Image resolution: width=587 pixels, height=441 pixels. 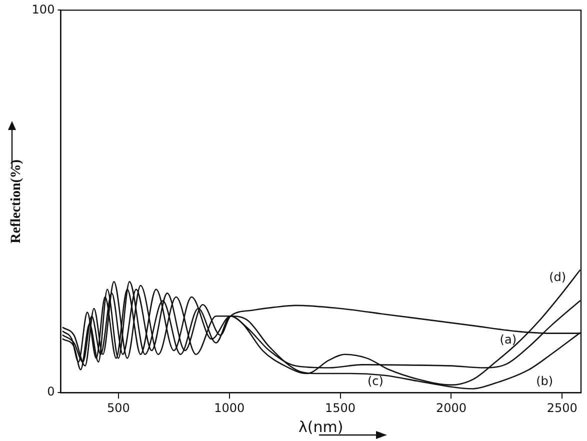 I want to click on x-tick-label: 2500, so click(x=562, y=407).